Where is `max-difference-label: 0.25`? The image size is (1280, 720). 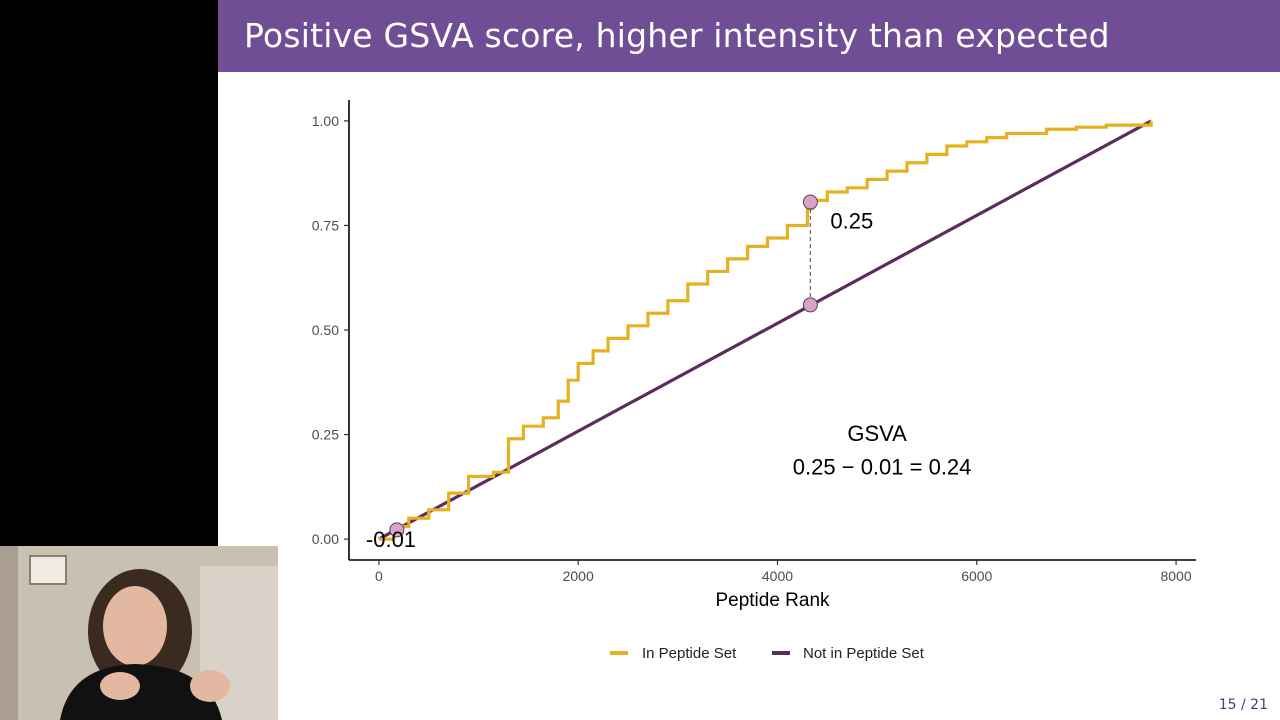
max-difference-label: 0.25 is located at coordinates (851, 220).